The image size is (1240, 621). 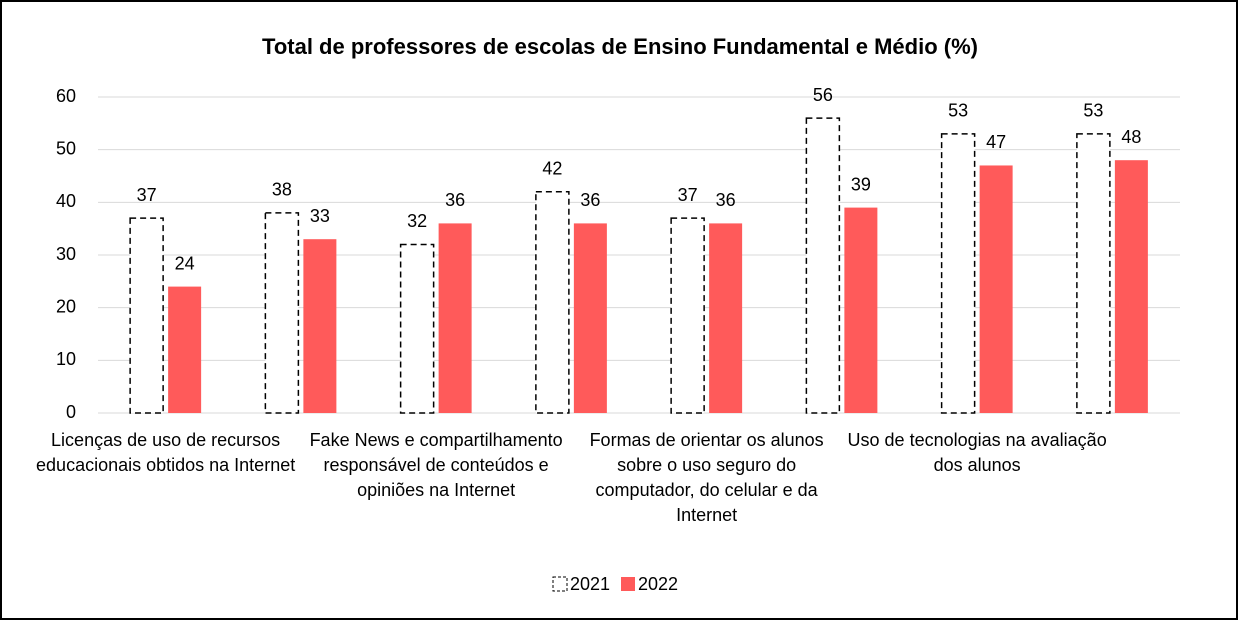 I want to click on data-label: 33, so click(x=320, y=216).